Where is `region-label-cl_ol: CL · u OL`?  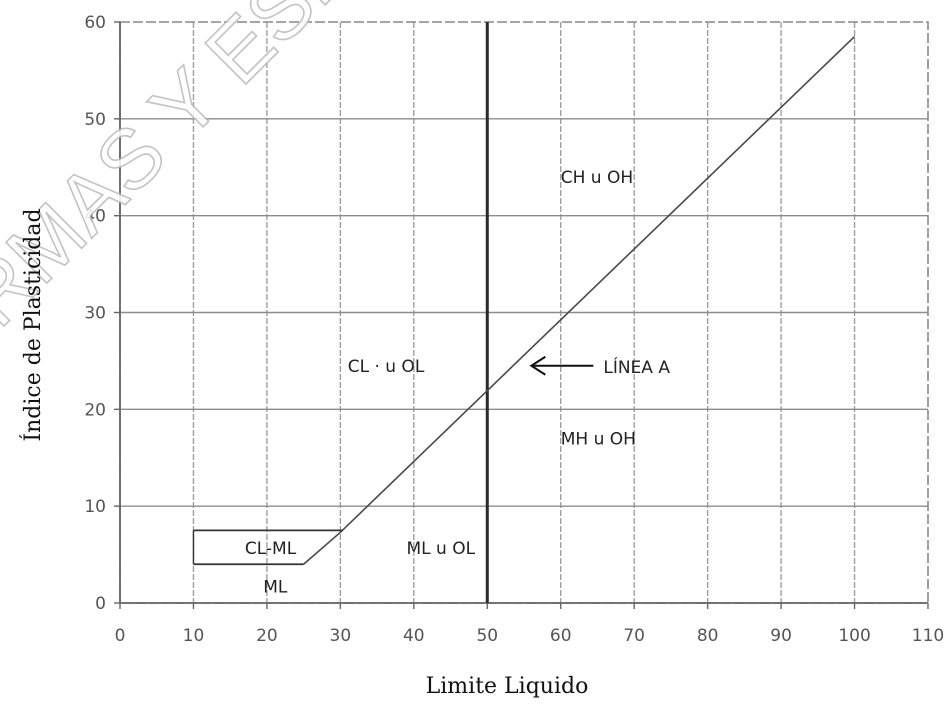 region-label-cl_ol: CL · u OL is located at coordinates (386, 367).